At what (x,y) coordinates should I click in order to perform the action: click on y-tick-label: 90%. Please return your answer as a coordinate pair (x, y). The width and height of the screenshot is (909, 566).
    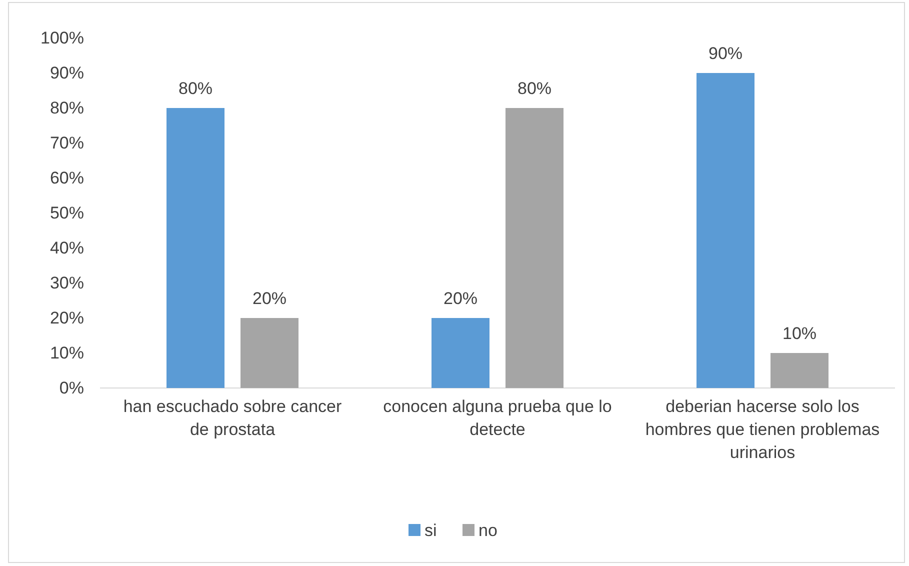
    Looking at the image, I should click on (67, 72).